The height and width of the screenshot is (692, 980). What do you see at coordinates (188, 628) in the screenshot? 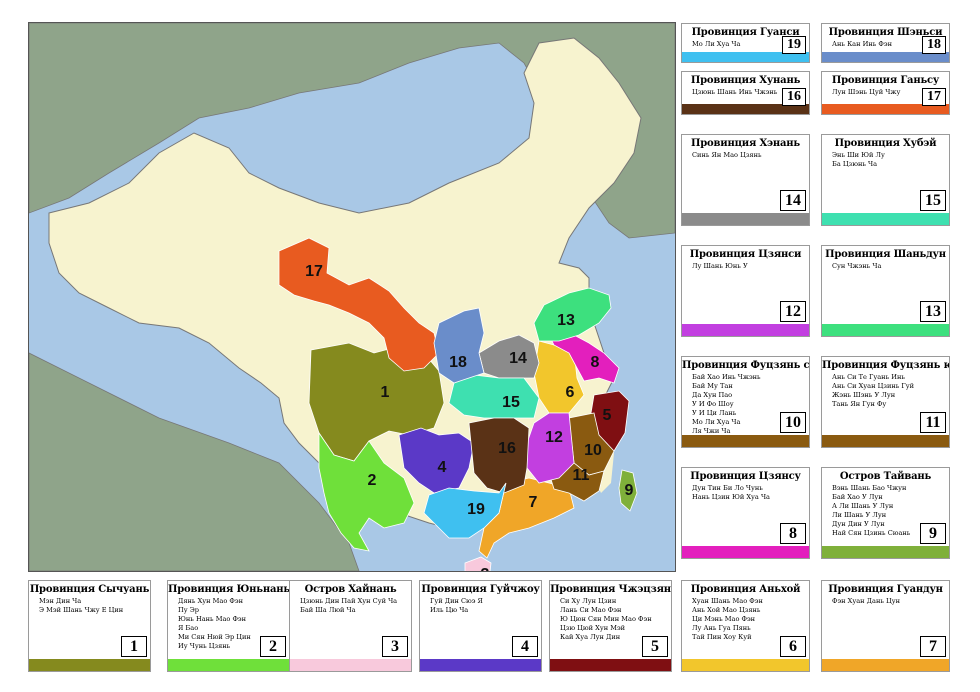
I see `tea-name: Я Бао` at bounding box center [188, 628].